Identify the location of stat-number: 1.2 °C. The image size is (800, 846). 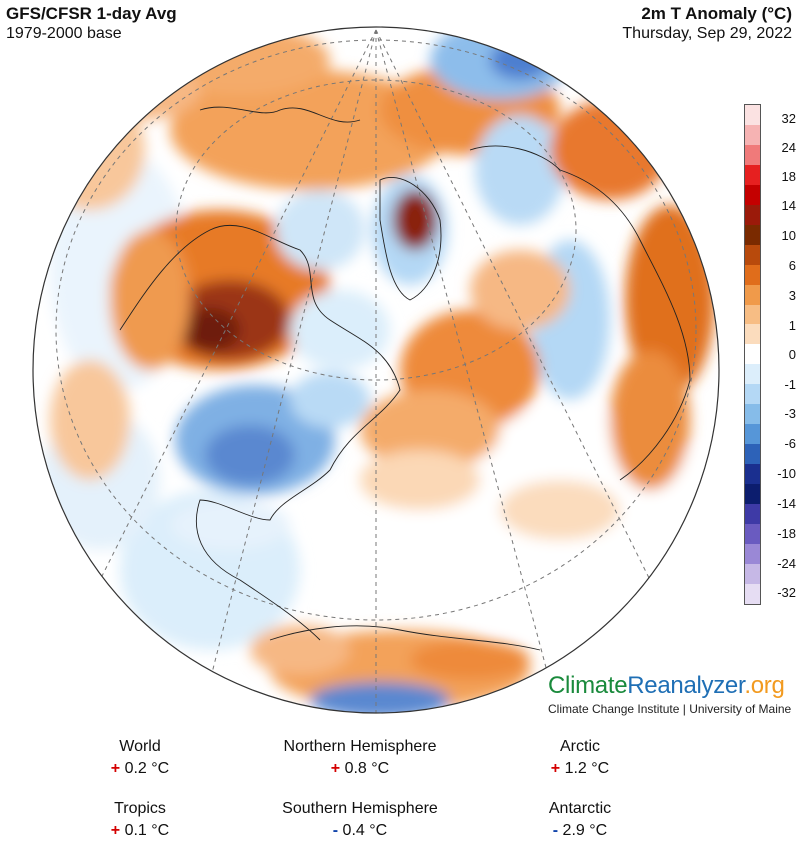
(585, 768).